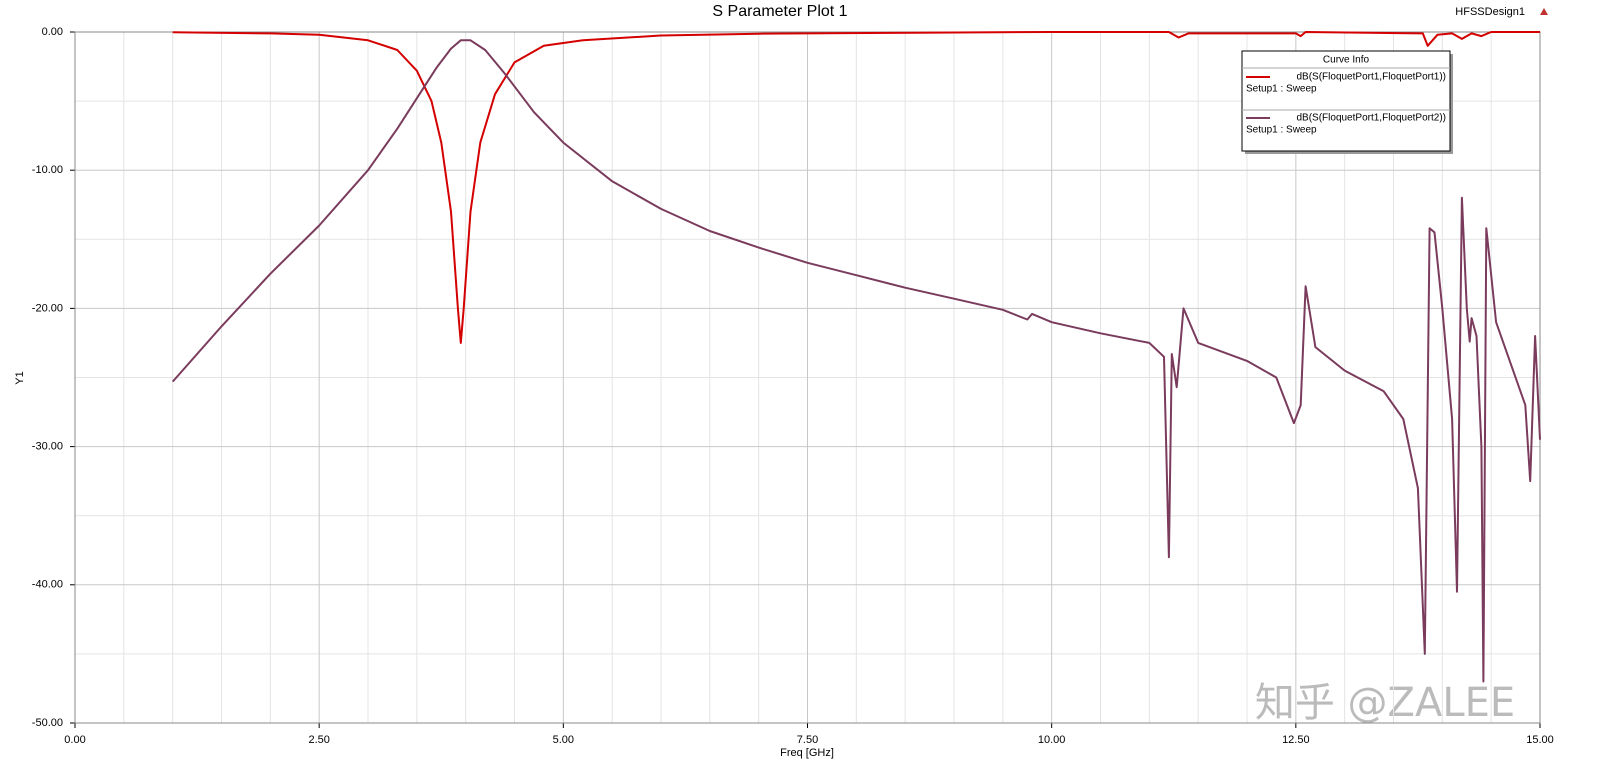 This screenshot has width=1597, height=780. I want to click on y-tick-label: -10.00, so click(47, 170).